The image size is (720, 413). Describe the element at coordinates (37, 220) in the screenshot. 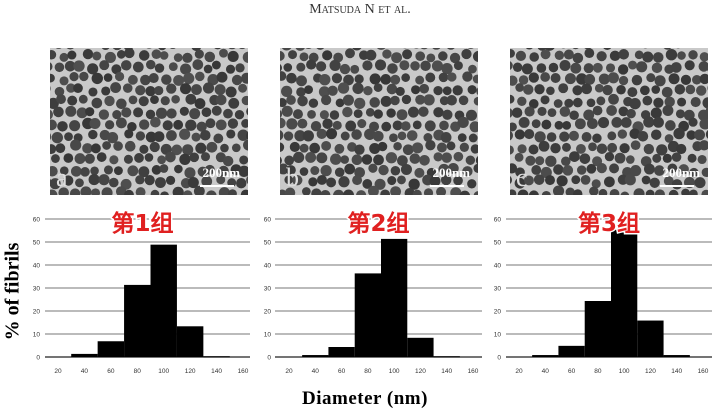

I see `y-tick-label: 60` at that location.